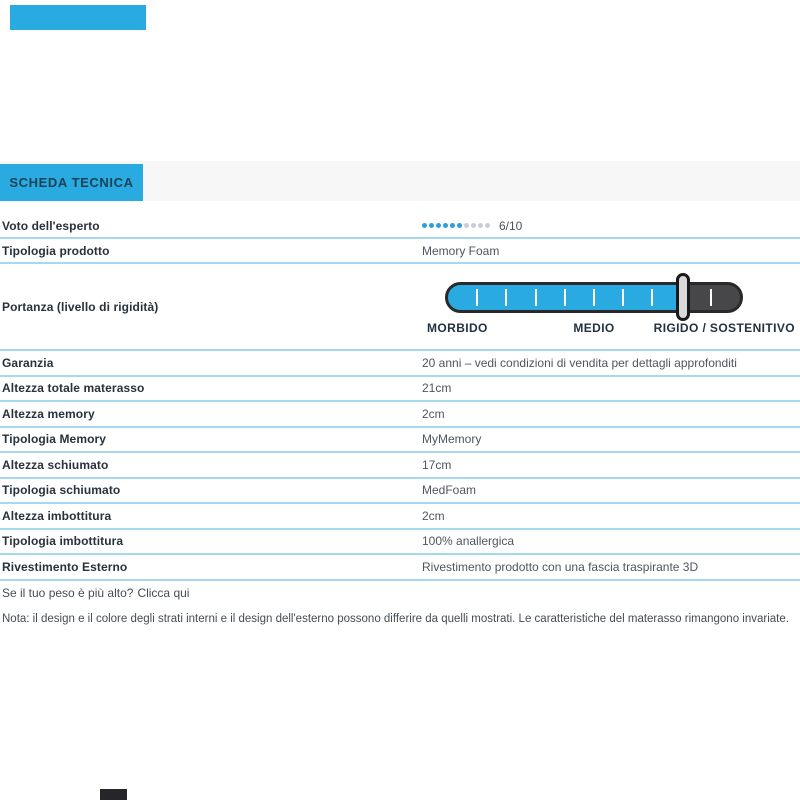 The width and height of the screenshot is (800, 800). What do you see at coordinates (80, 306) in the screenshot?
I see `row-label: Portanza (livello di rigidità)` at bounding box center [80, 306].